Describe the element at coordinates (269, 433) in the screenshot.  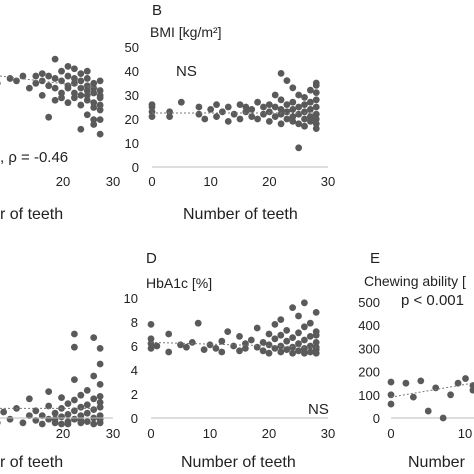
I see `panel-d-x-tick-label: 20` at that location.